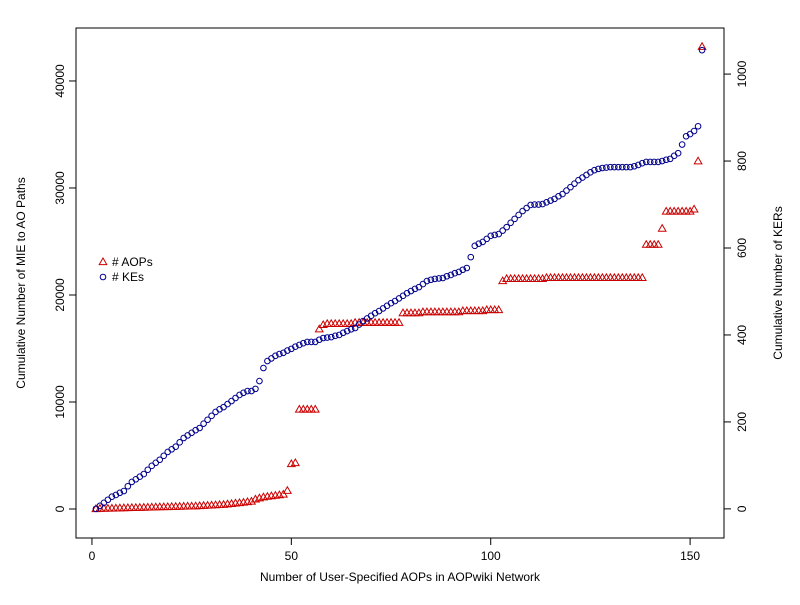 This screenshot has height=605, width=800. Describe the element at coordinates (742, 335) in the screenshot. I see `y2-tick-label: 400` at that location.